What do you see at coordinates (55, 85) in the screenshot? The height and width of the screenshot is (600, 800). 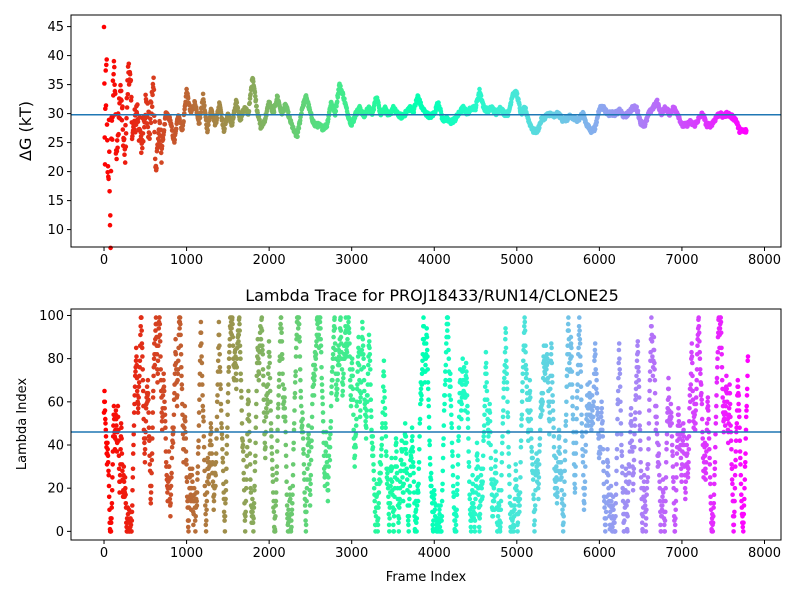 I see `y-tick-label: 35` at bounding box center [55, 85].